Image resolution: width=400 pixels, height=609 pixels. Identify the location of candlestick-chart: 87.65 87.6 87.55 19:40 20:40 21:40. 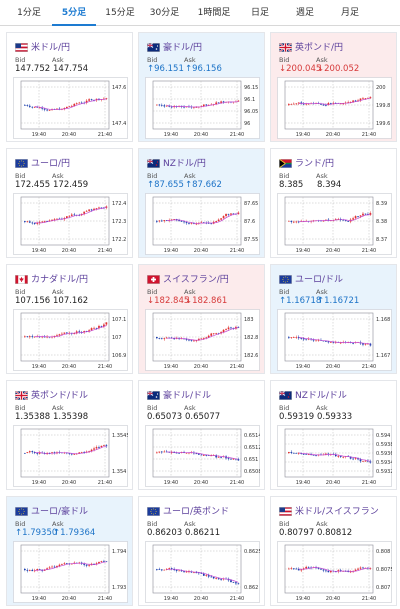
(202, 224).